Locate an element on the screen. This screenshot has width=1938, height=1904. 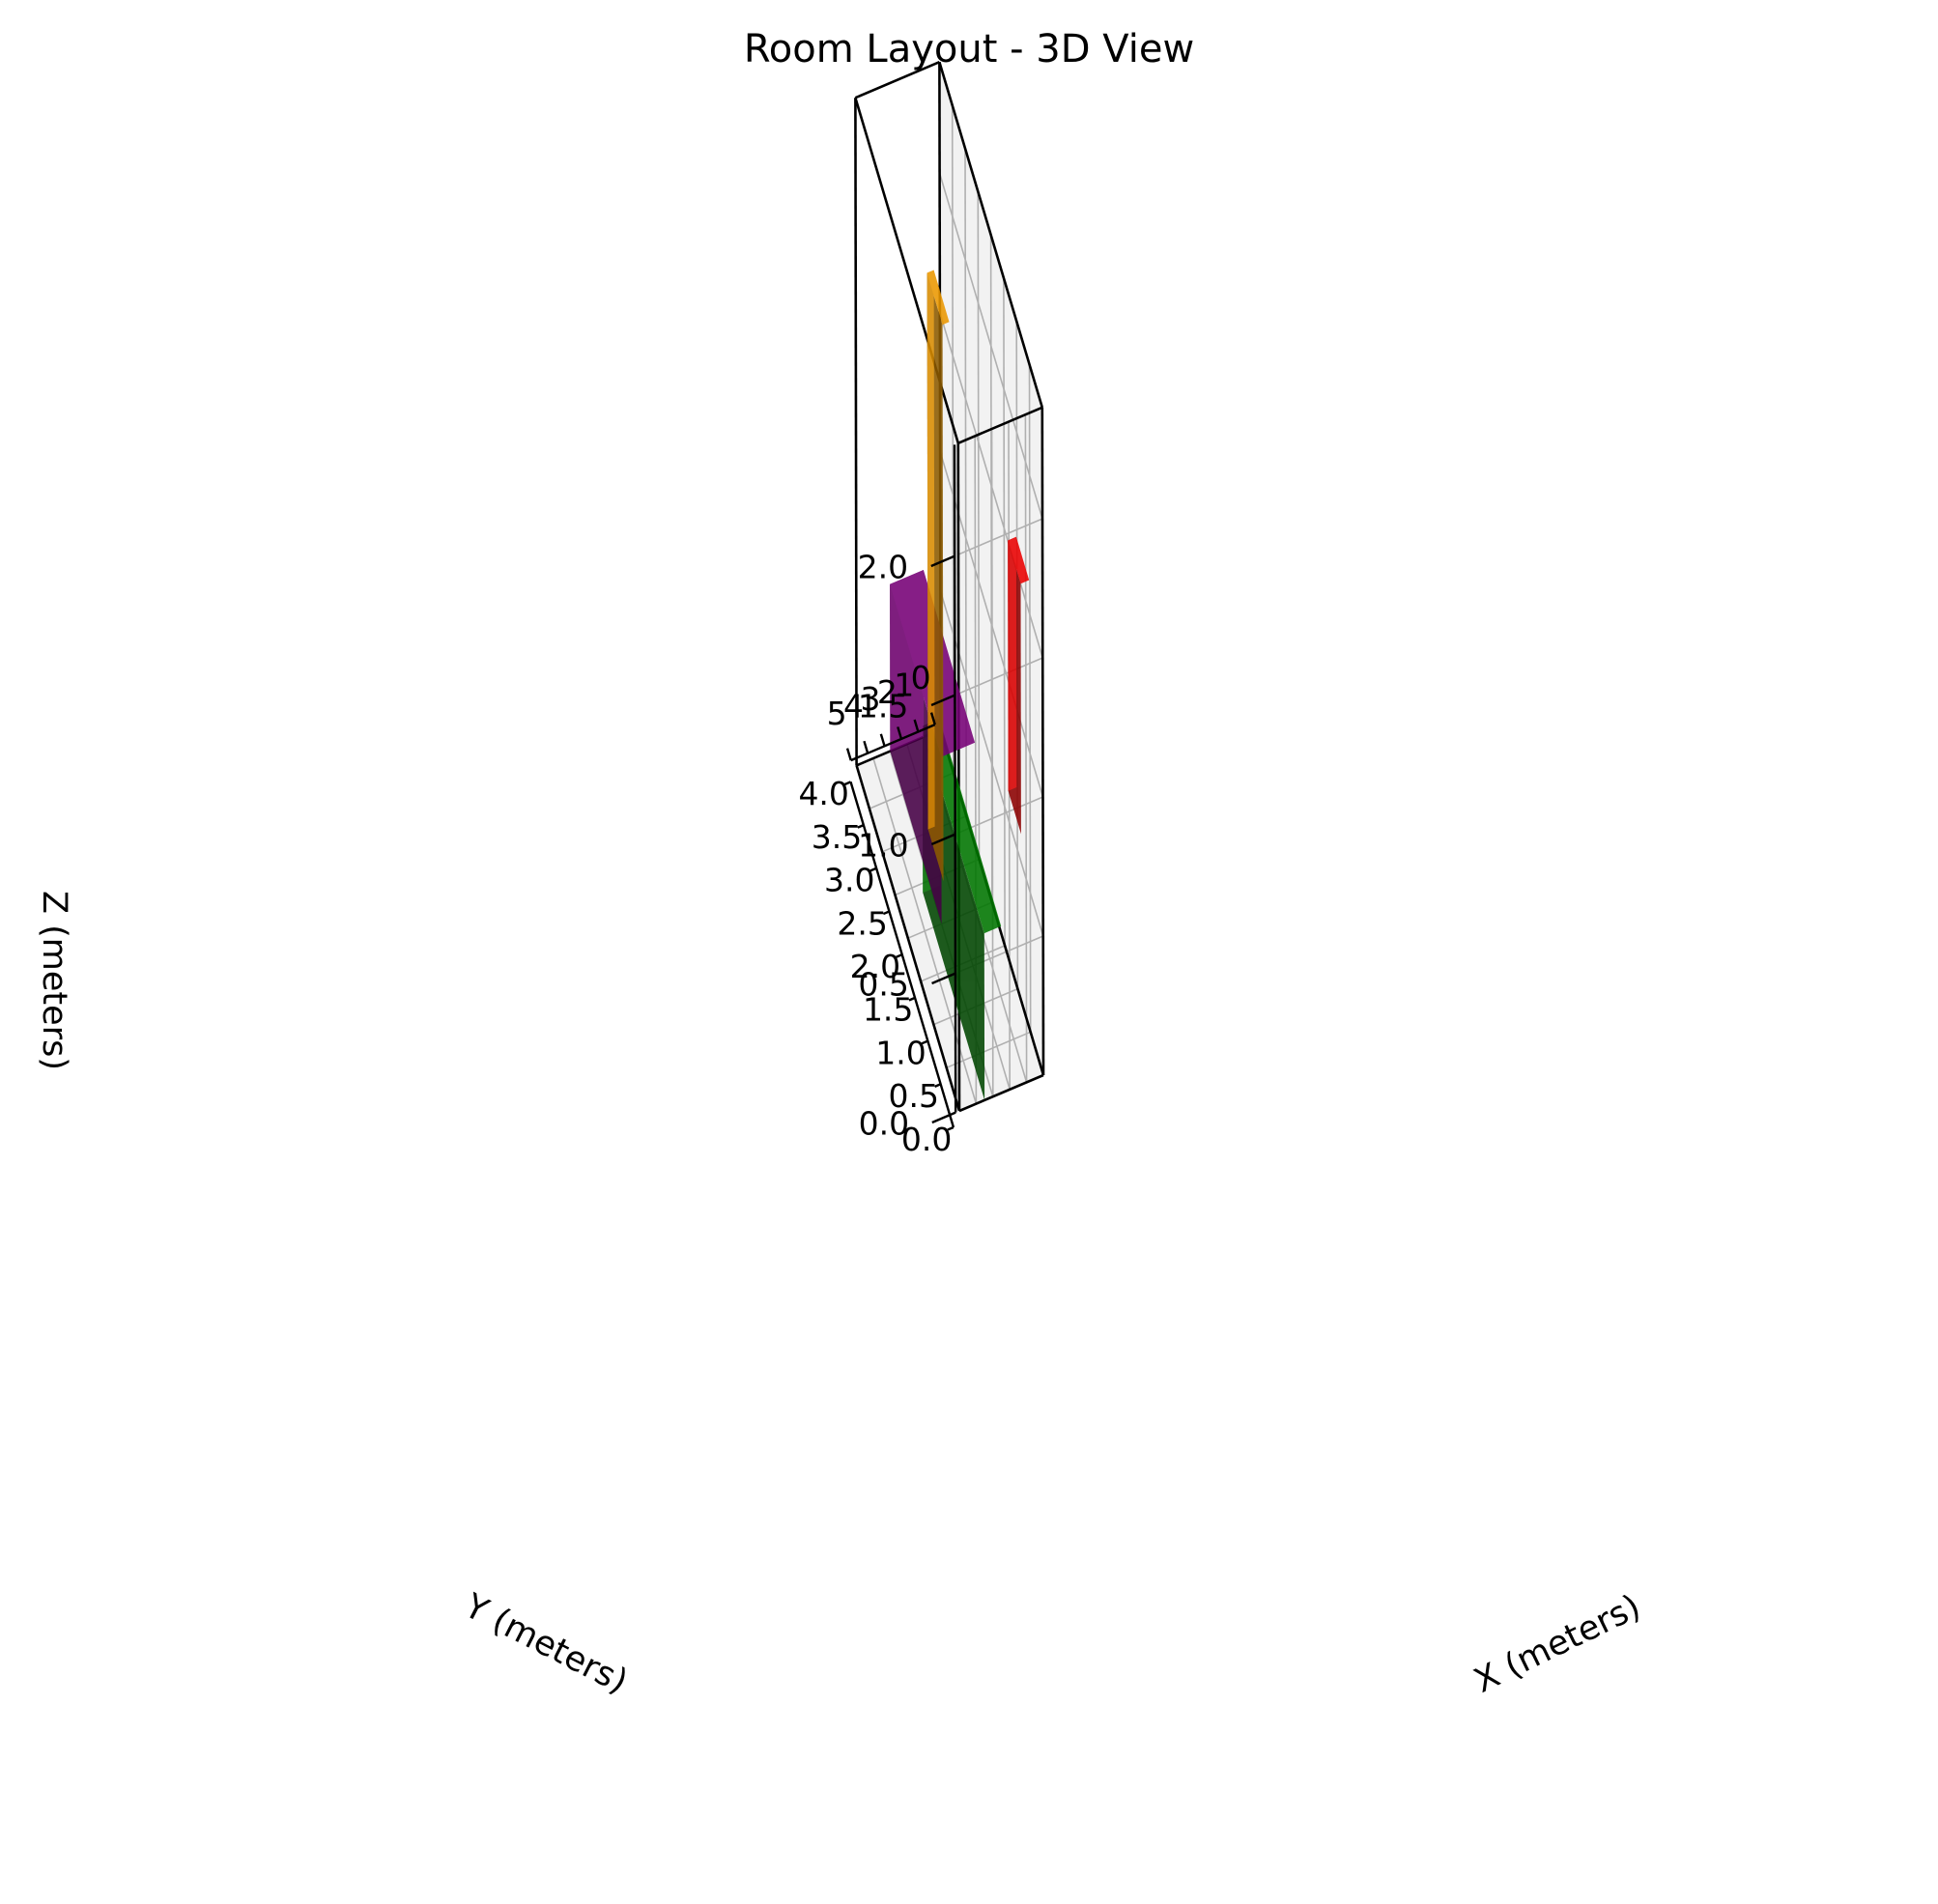
x-tick-label: 3 is located at coordinates (870, 699).